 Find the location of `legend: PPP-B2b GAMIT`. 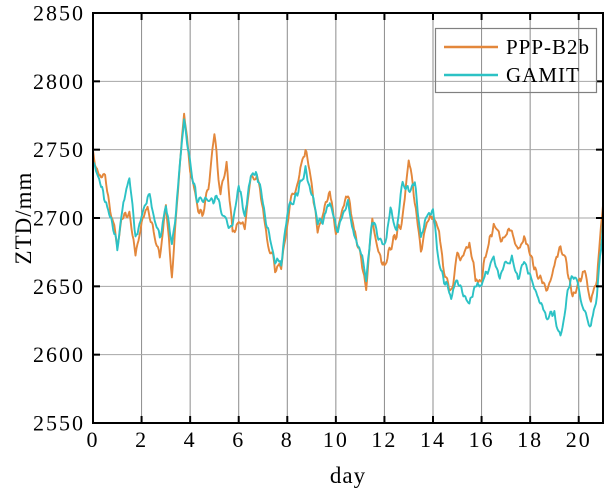

legend: PPP-B2b GAMIT is located at coordinates (516, 60).